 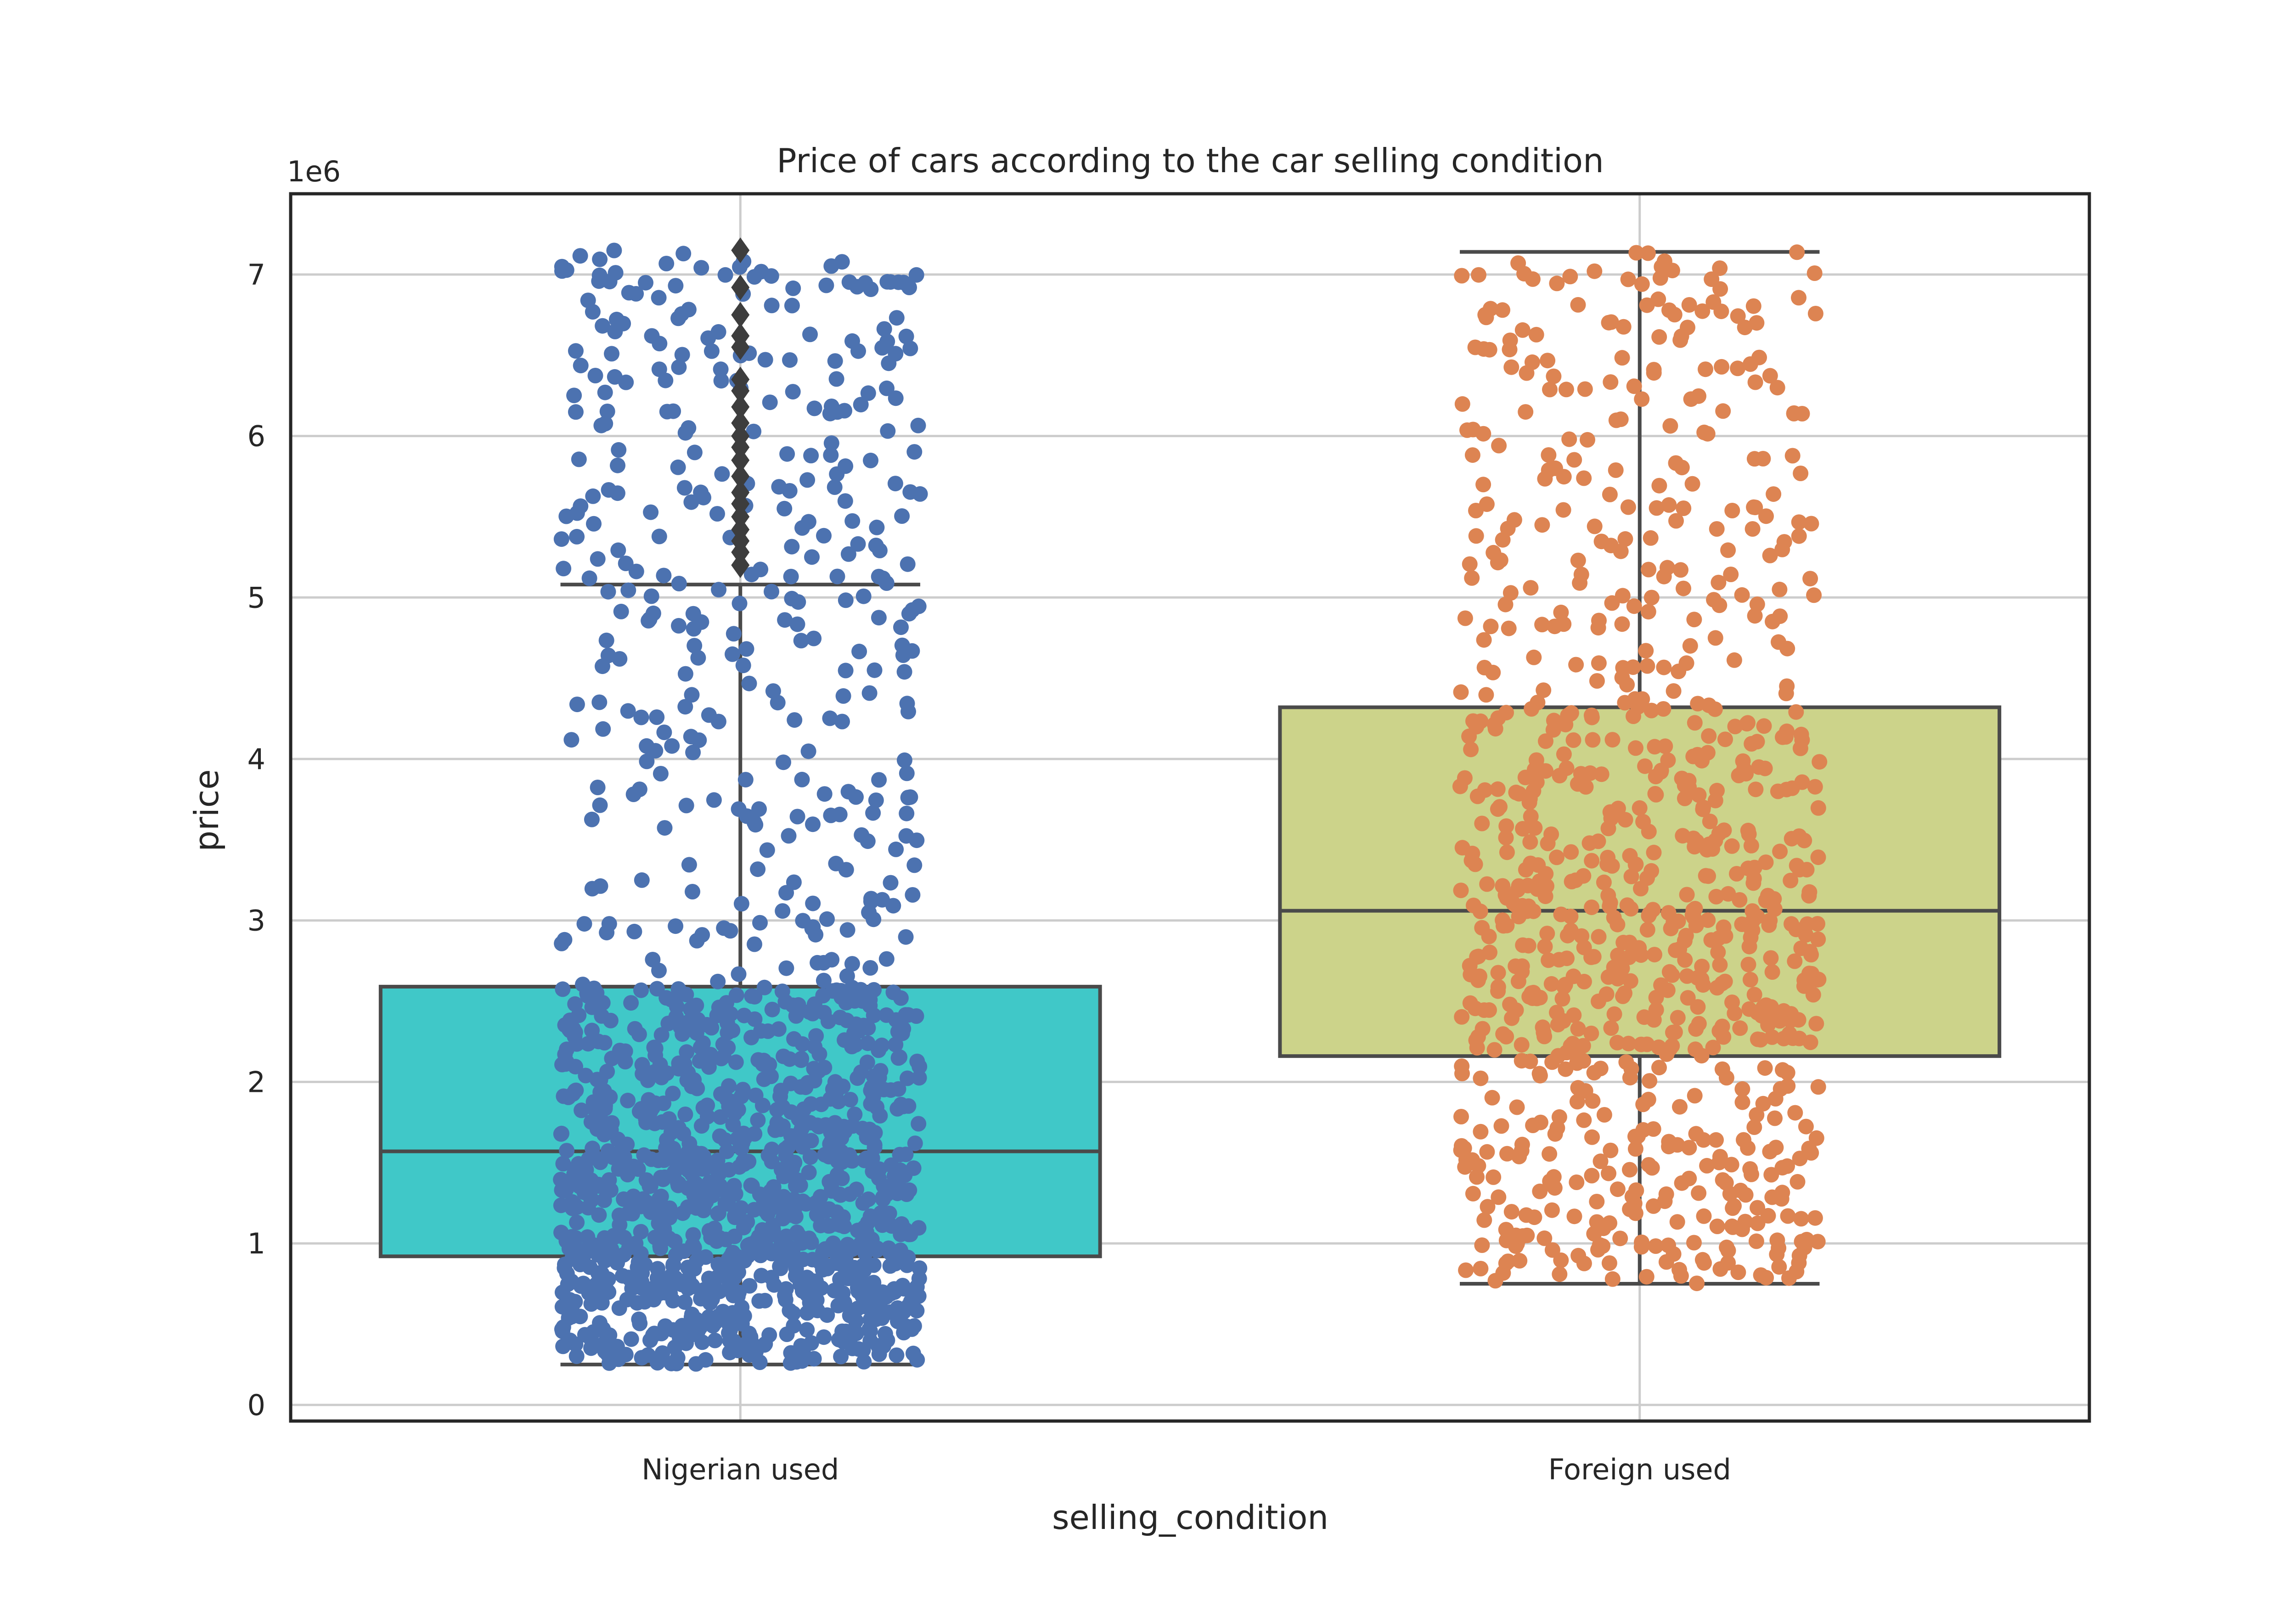 I want to click on y-tick-label: 1, so click(x=257, y=1243).